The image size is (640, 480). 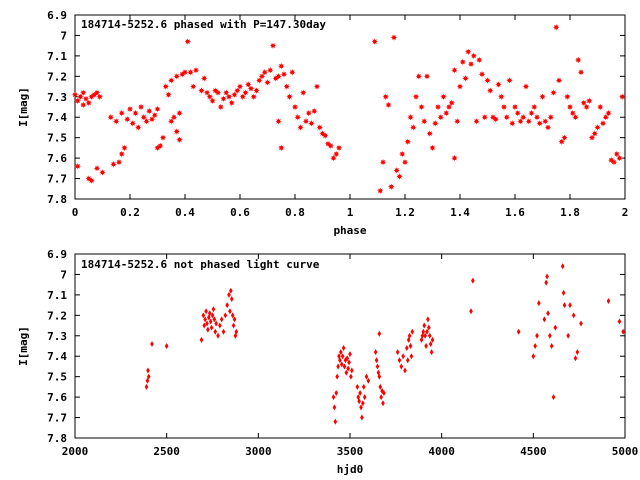 I want to click on chart-title: 184714-5252.6 phased with P=147.30day, so click(x=203, y=24).